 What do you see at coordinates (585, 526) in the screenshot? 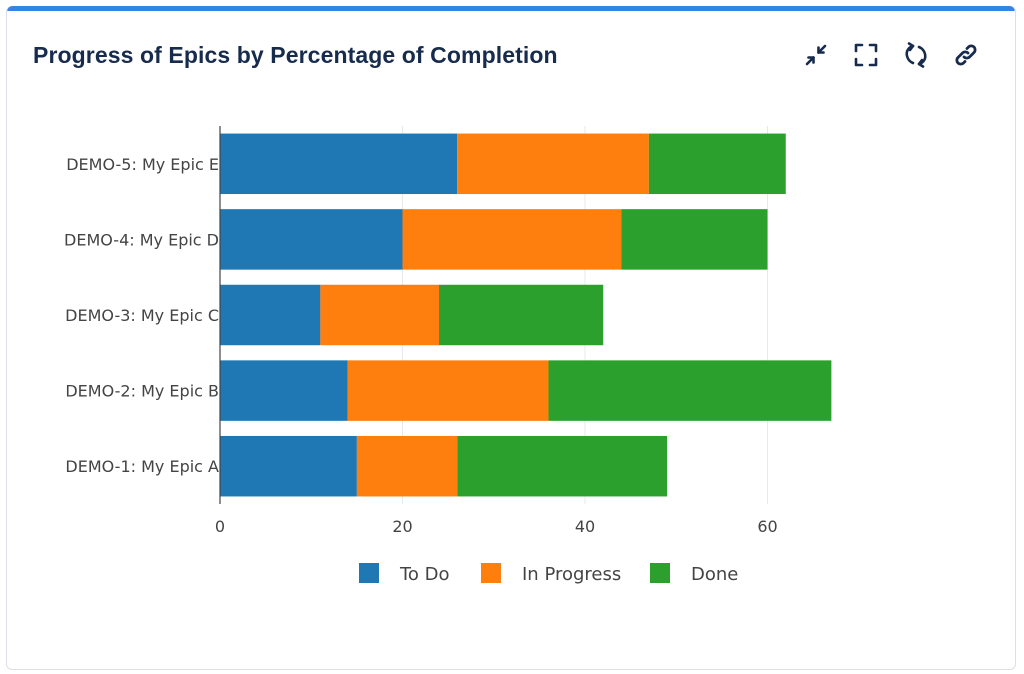
I see `x-tick-label: 40` at bounding box center [585, 526].